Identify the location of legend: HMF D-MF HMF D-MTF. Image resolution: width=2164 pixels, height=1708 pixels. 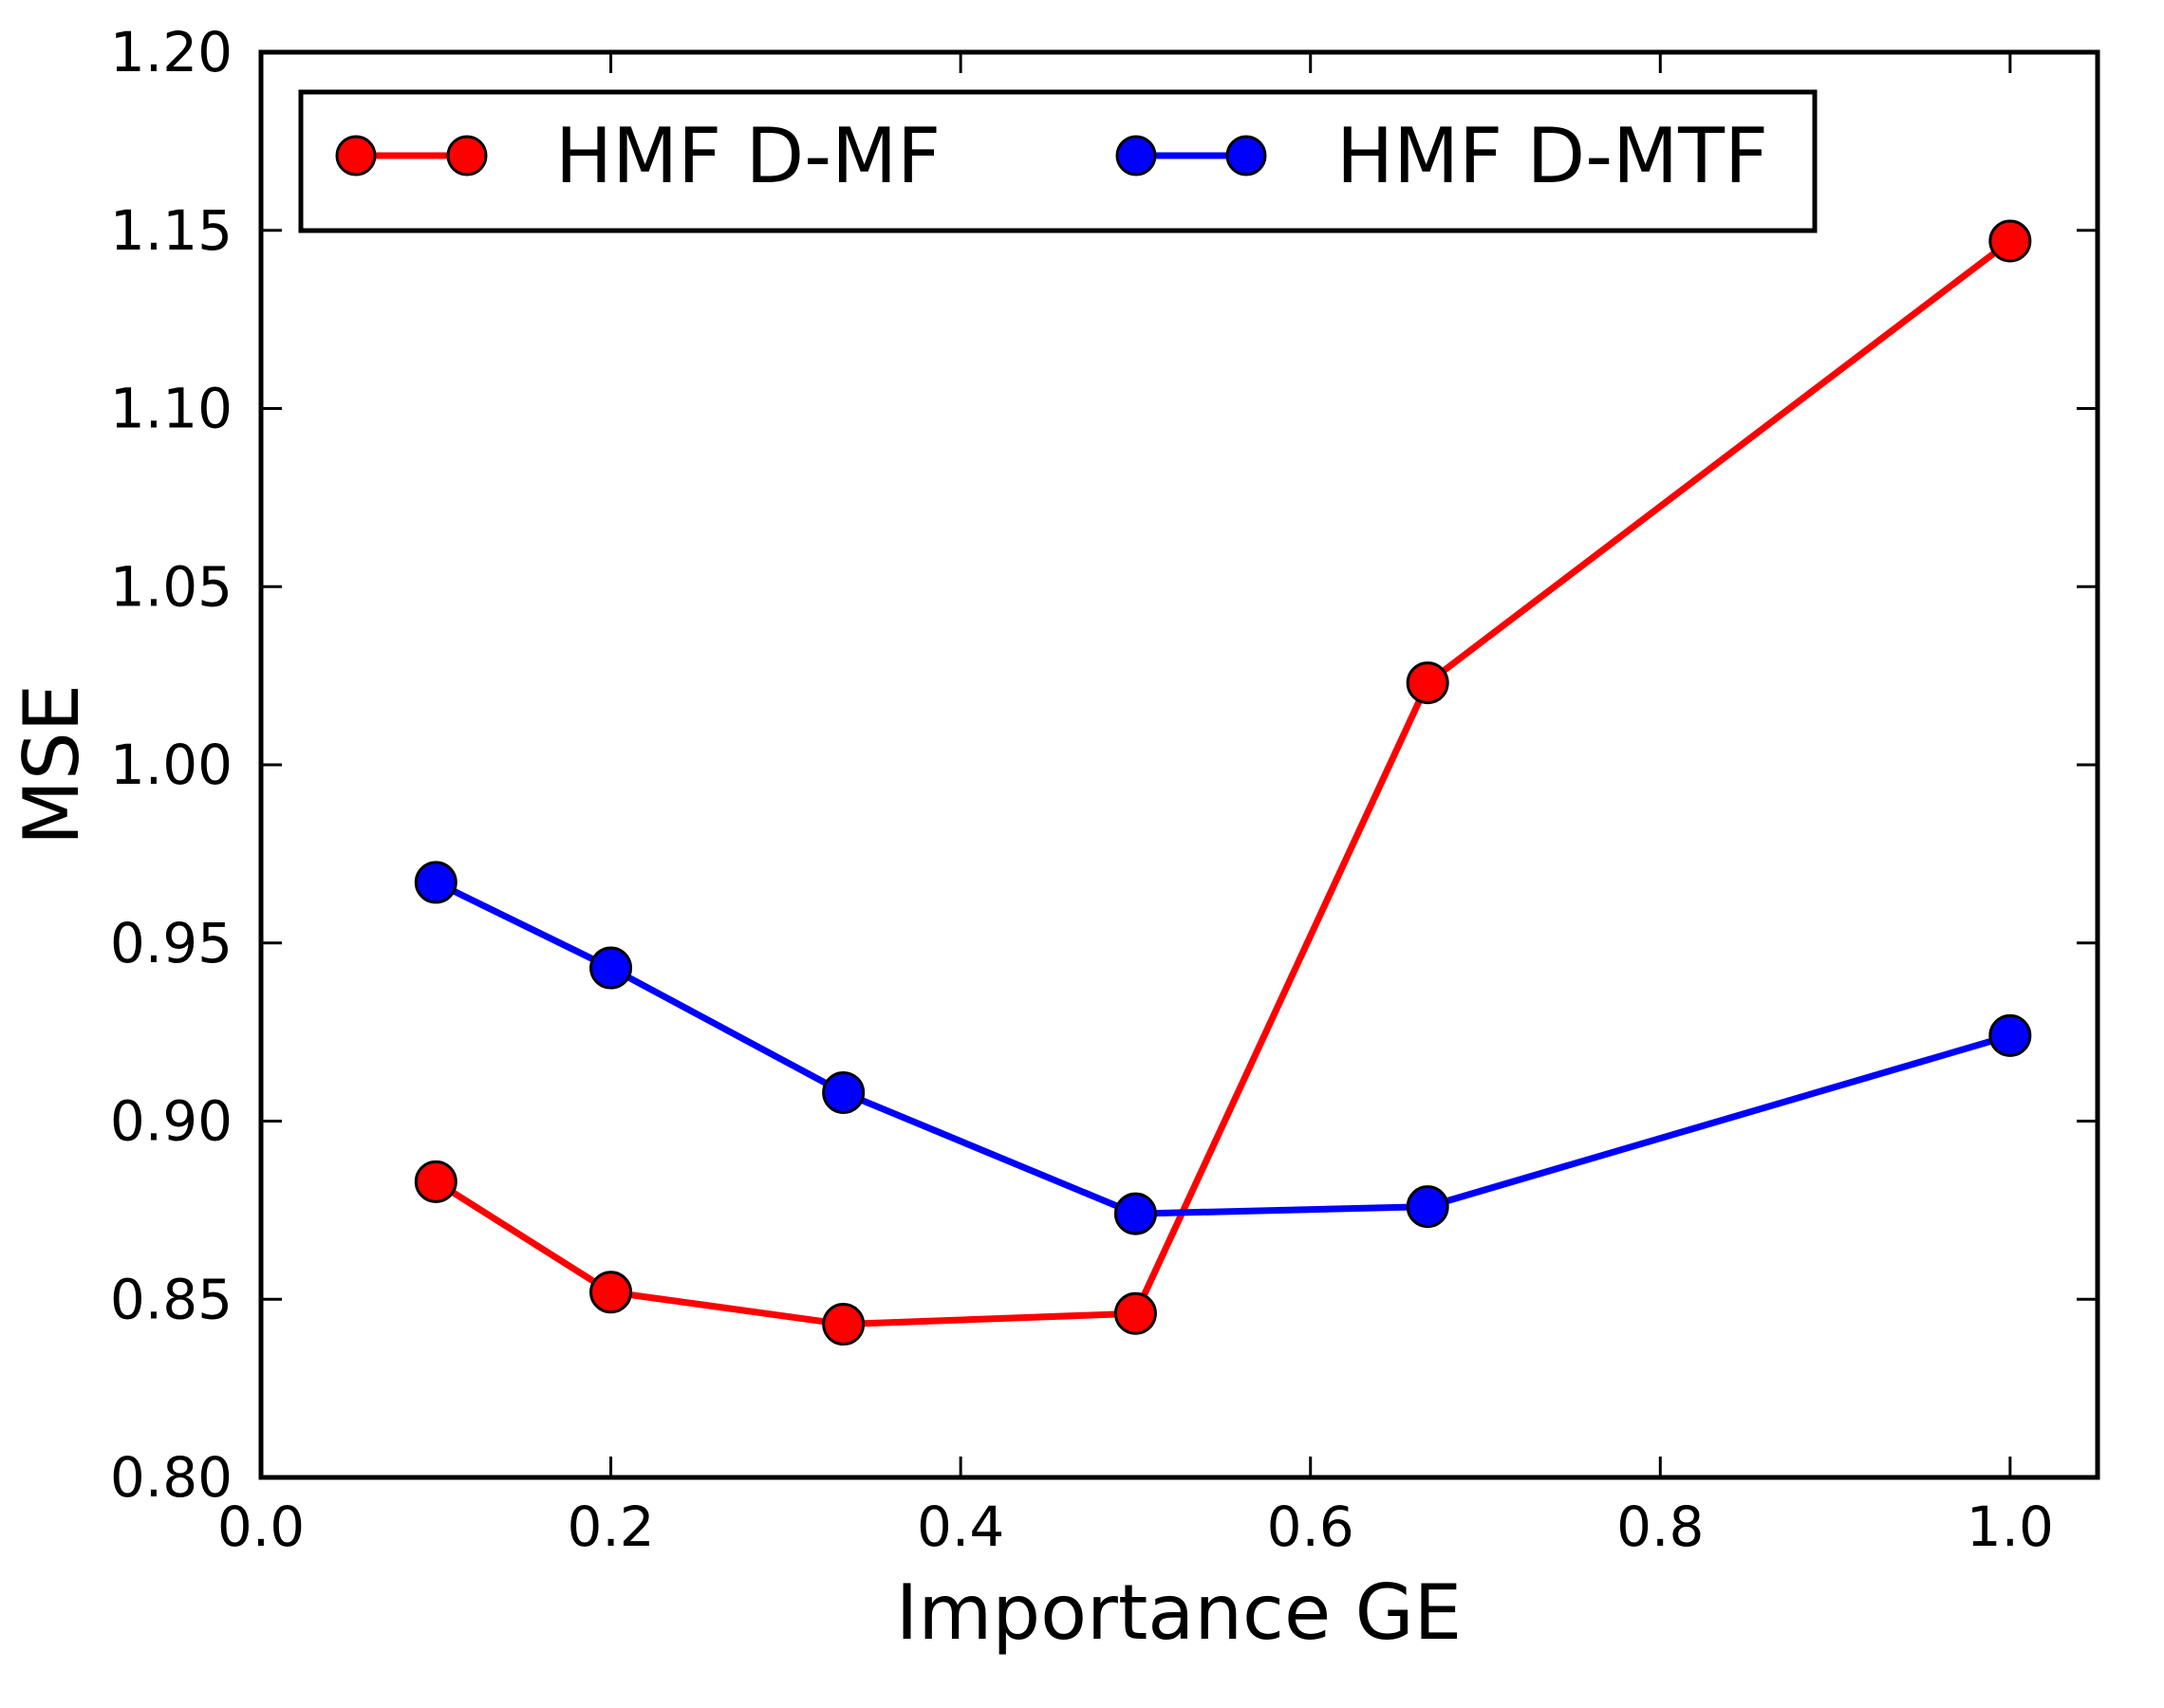
(1058, 161).